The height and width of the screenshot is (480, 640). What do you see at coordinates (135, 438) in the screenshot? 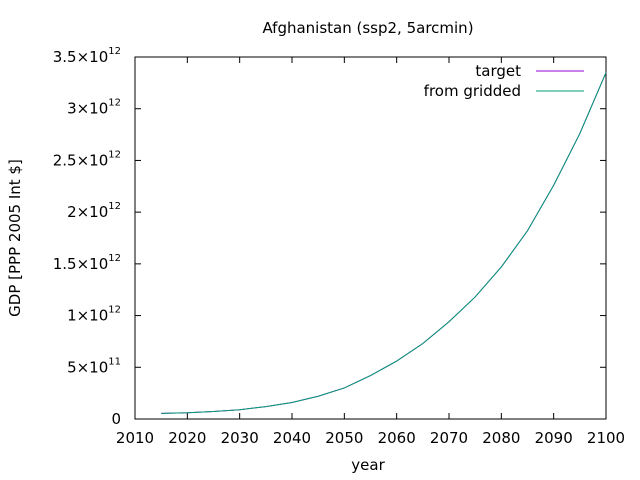
I see `x-tick-label: 2010` at bounding box center [135, 438].